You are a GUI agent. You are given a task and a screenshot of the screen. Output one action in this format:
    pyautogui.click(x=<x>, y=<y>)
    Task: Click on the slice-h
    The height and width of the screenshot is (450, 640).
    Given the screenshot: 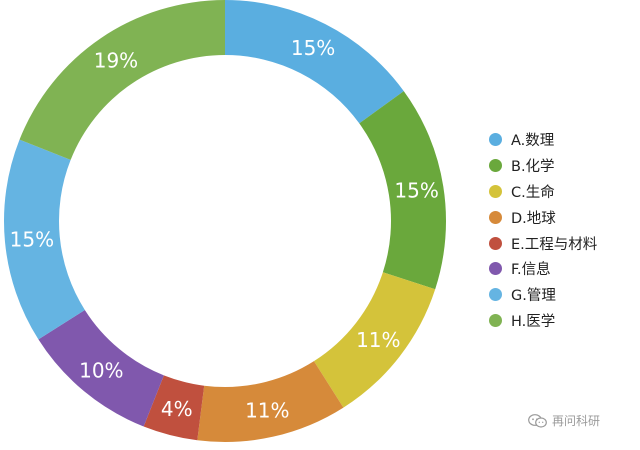 What is the action you would take?
    pyautogui.click(x=122, y=80)
    